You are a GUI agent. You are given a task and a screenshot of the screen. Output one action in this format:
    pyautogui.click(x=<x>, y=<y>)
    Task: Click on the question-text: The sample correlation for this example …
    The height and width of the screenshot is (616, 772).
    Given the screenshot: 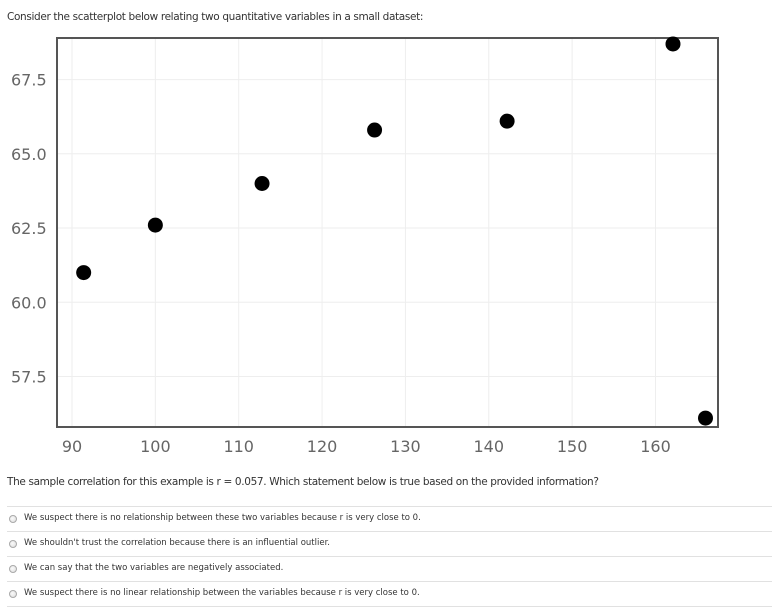 What is the action you would take?
    pyautogui.click(x=303, y=482)
    